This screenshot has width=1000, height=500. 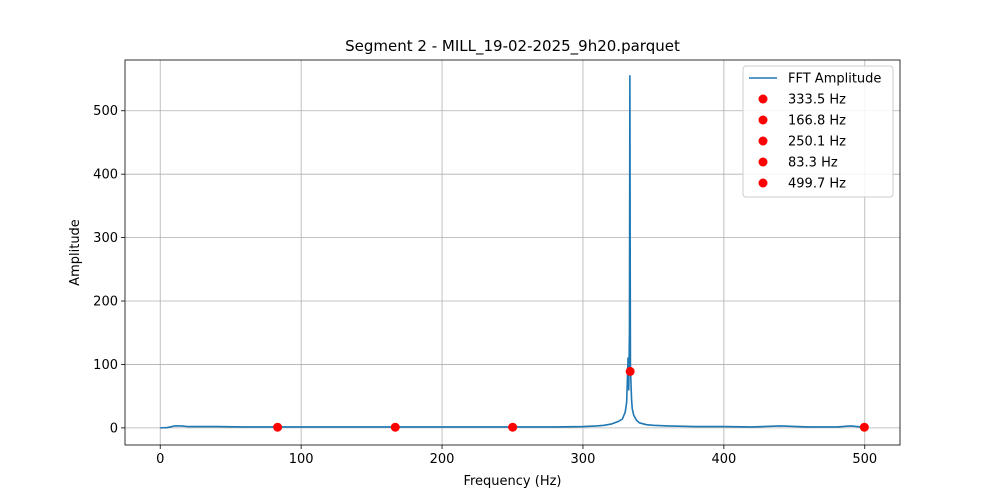 What do you see at coordinates (114, 428) in the screenshot?
I see `y-tick-label: 0` at bounding box center [114, 428].